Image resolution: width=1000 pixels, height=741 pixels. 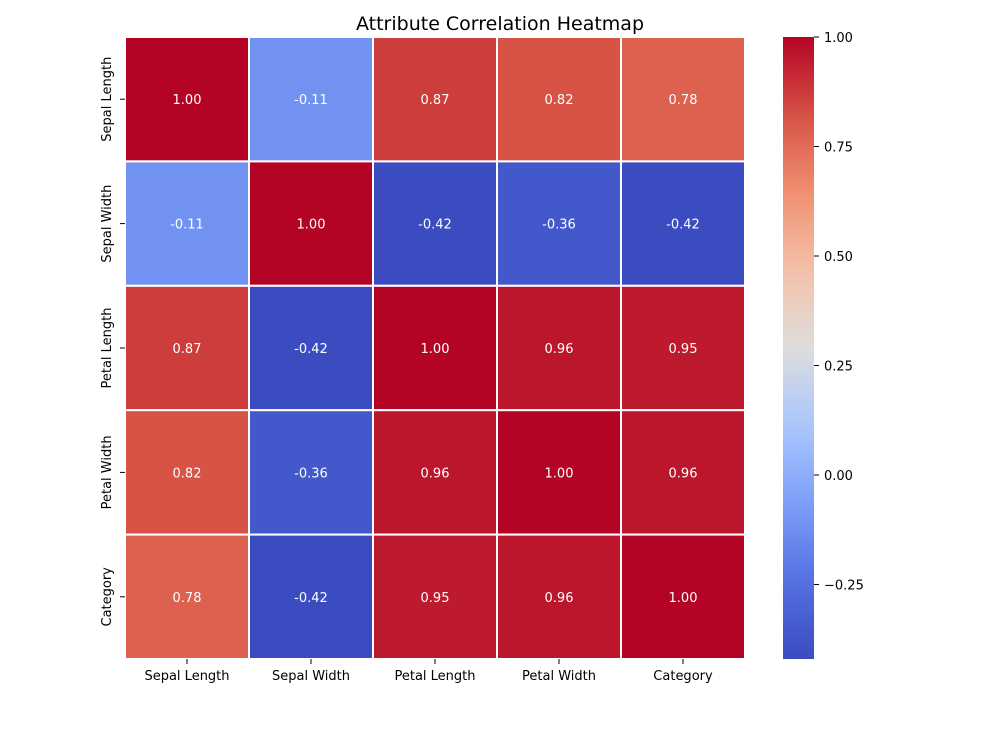 What do you see at coordinates (186, 676) in the screenshot?
I see `x-tick-label: Sepal Length` at bounding box center [186, 676].